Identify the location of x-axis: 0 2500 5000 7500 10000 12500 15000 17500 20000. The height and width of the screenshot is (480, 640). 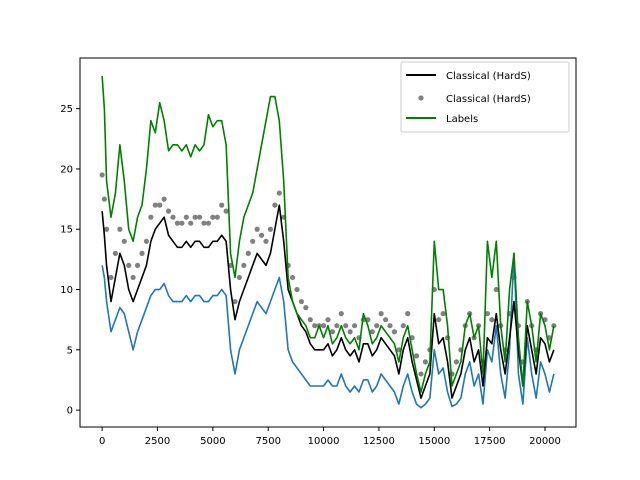
(330, 437).